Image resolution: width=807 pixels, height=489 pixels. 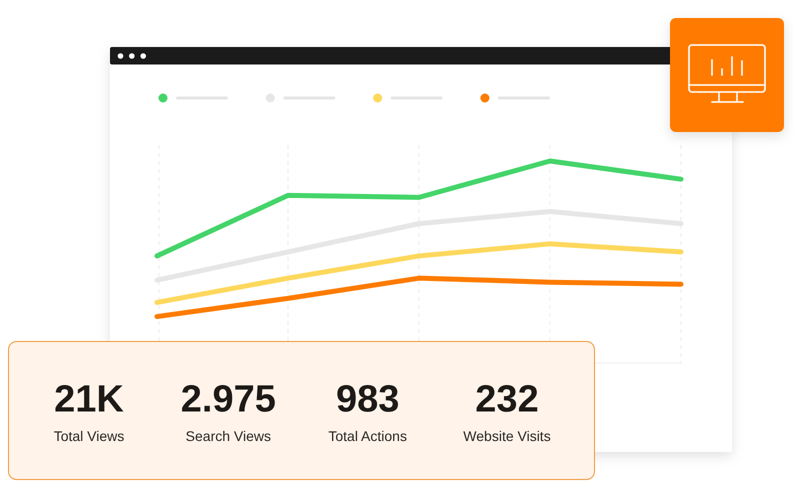 What do you see at coordinates (89, 399) in the screenshot?
I see `text: 21K` at bounding box center [89, 399].